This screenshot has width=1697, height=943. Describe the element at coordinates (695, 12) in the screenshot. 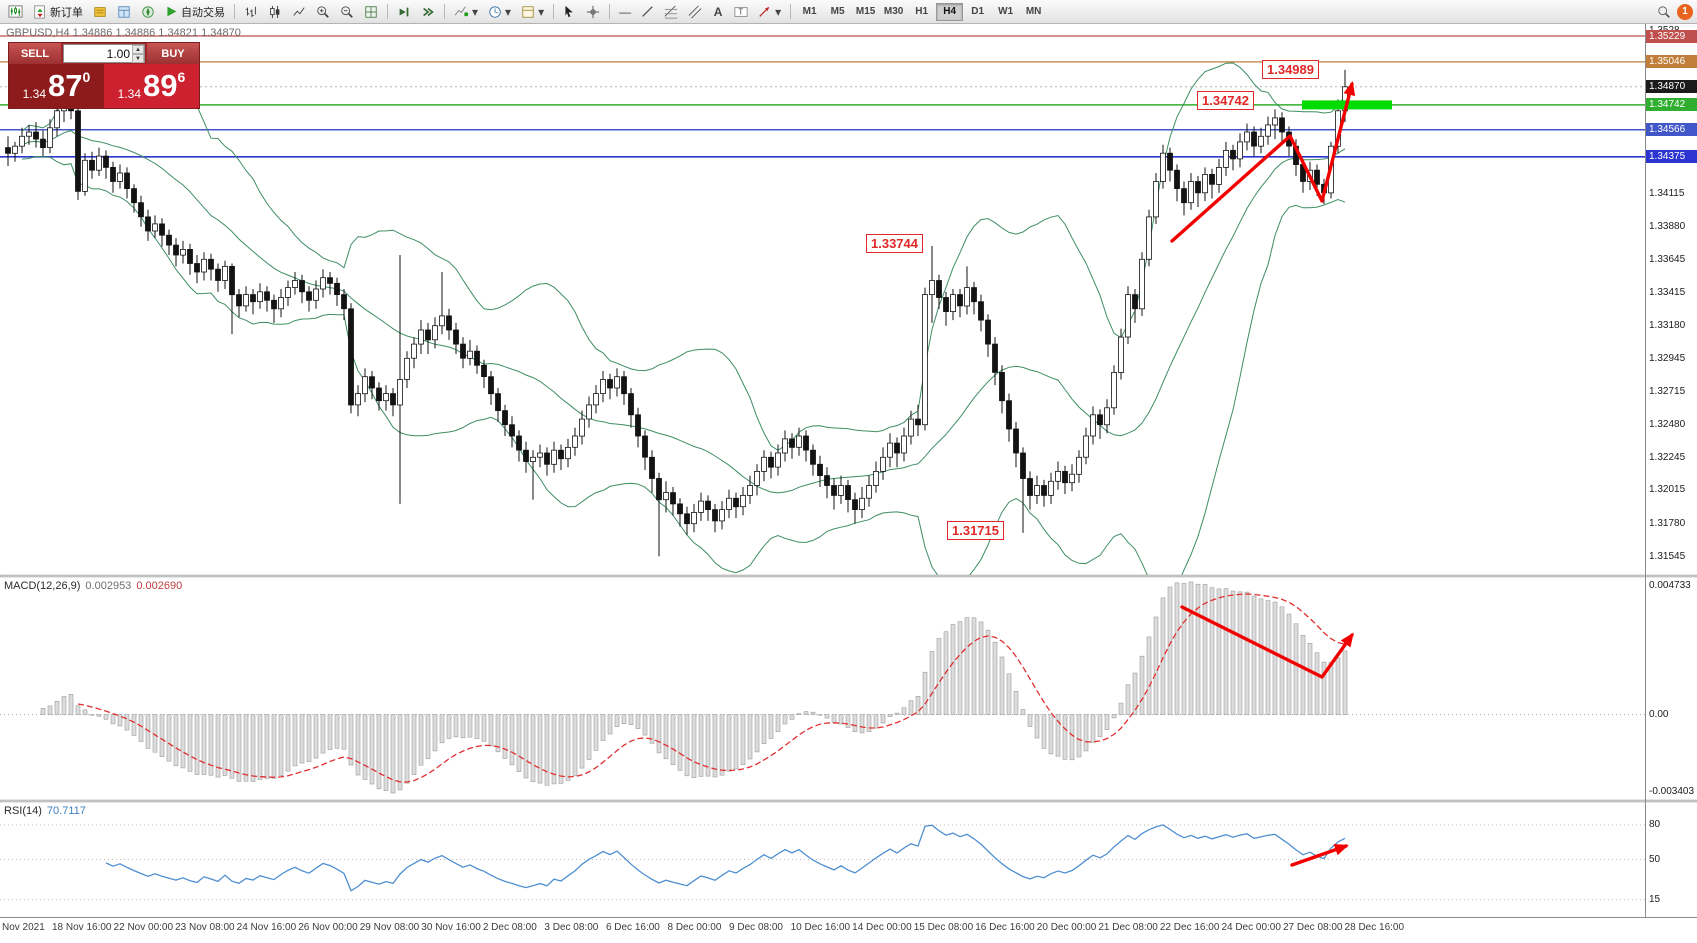

I see `channel-tool` at that location.